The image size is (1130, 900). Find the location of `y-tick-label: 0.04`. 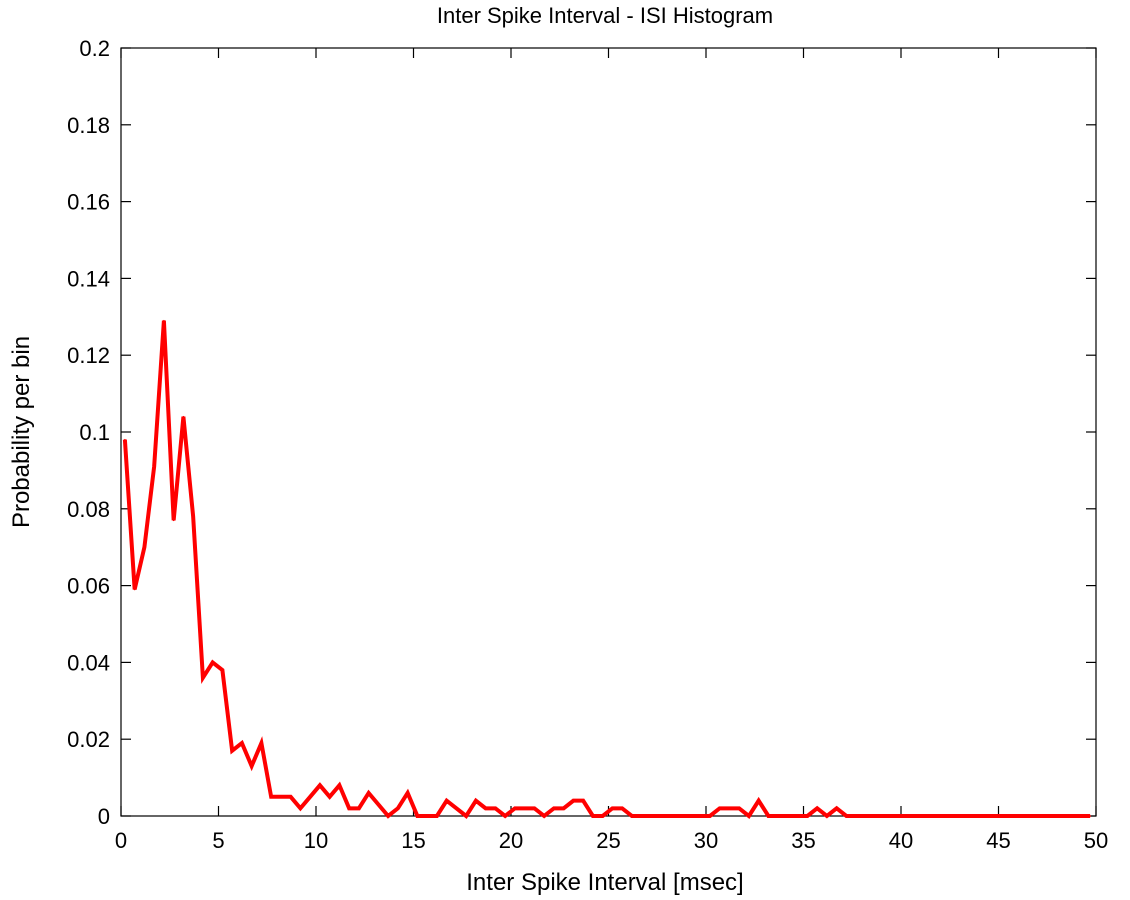

y-tick-label: 0.04 is located at coordinates (88, 662).